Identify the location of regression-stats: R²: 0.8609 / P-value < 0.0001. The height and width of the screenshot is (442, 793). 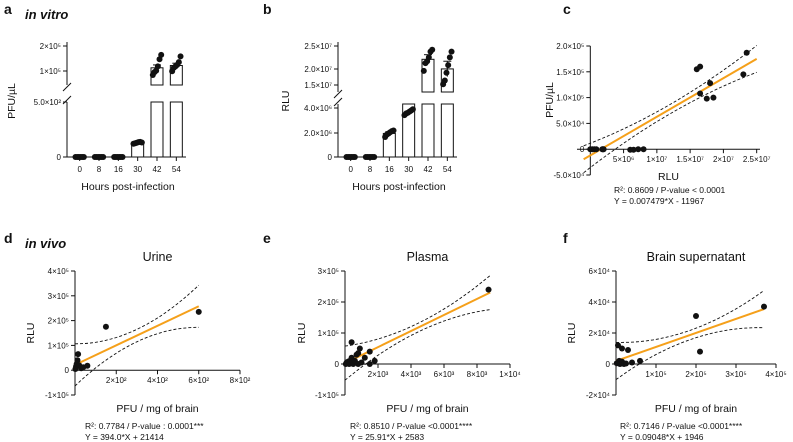
(670, 190).